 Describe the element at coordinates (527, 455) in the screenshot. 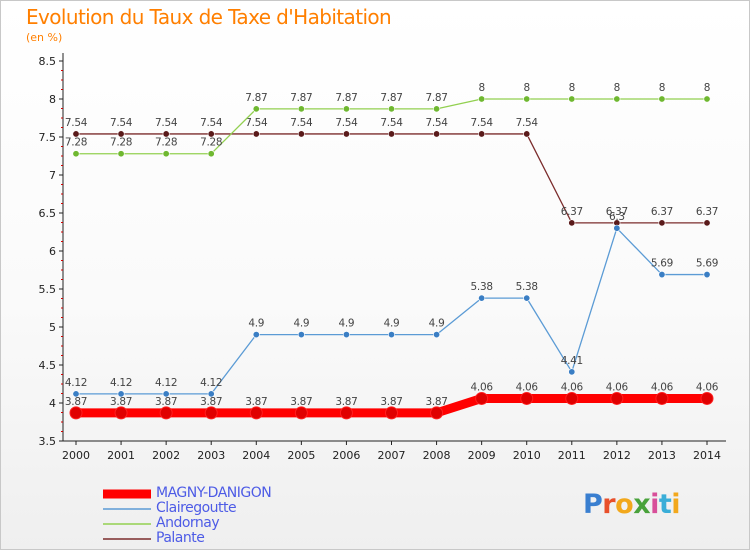

I see `x-tick-label: 2010` at that location.